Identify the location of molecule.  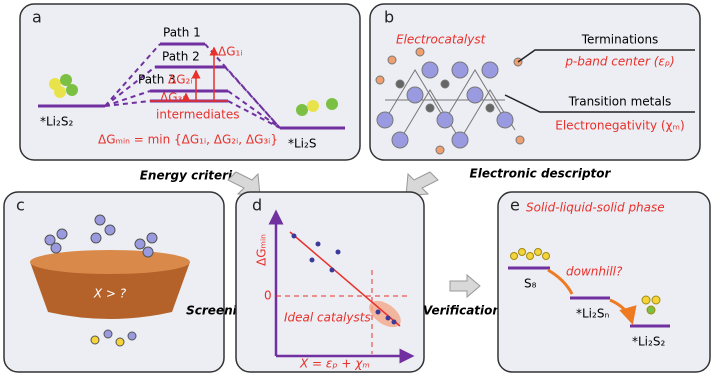
(193, 95).